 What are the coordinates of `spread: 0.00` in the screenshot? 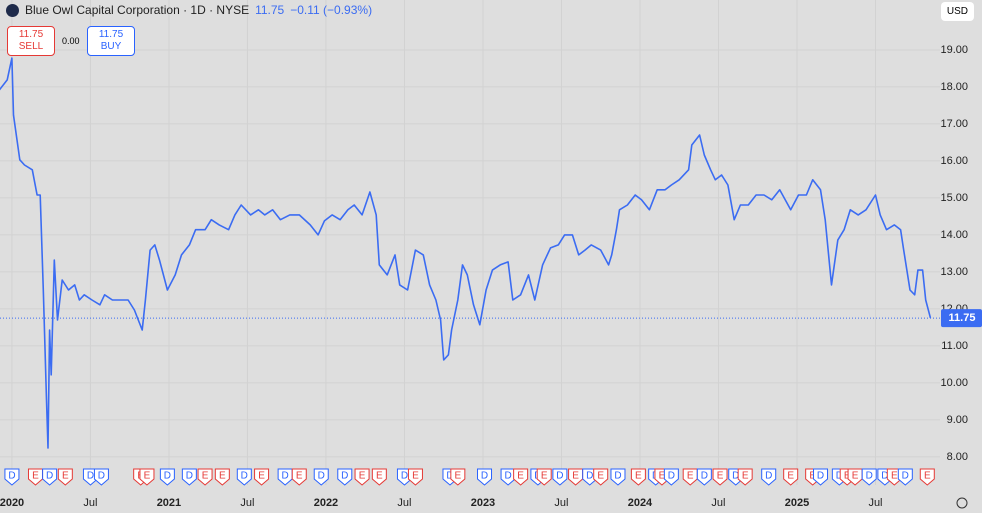 It's located at (71, 41).